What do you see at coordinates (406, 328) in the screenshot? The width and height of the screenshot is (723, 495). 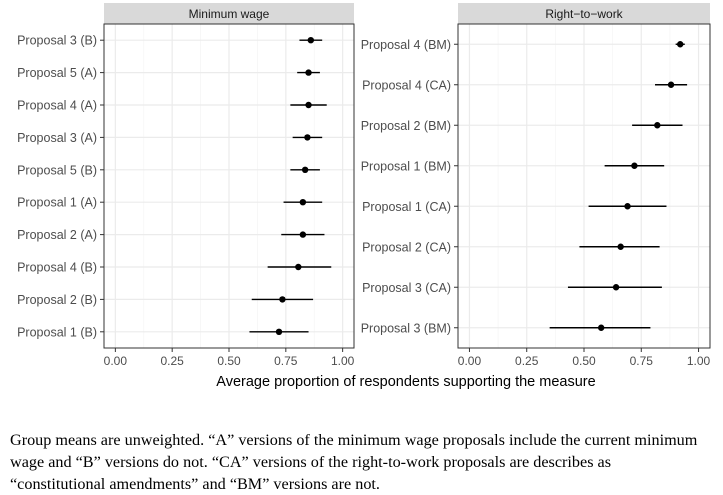 I see `y-tick-label: Proposal 3 (BM)` at bounding box center [406, 328].